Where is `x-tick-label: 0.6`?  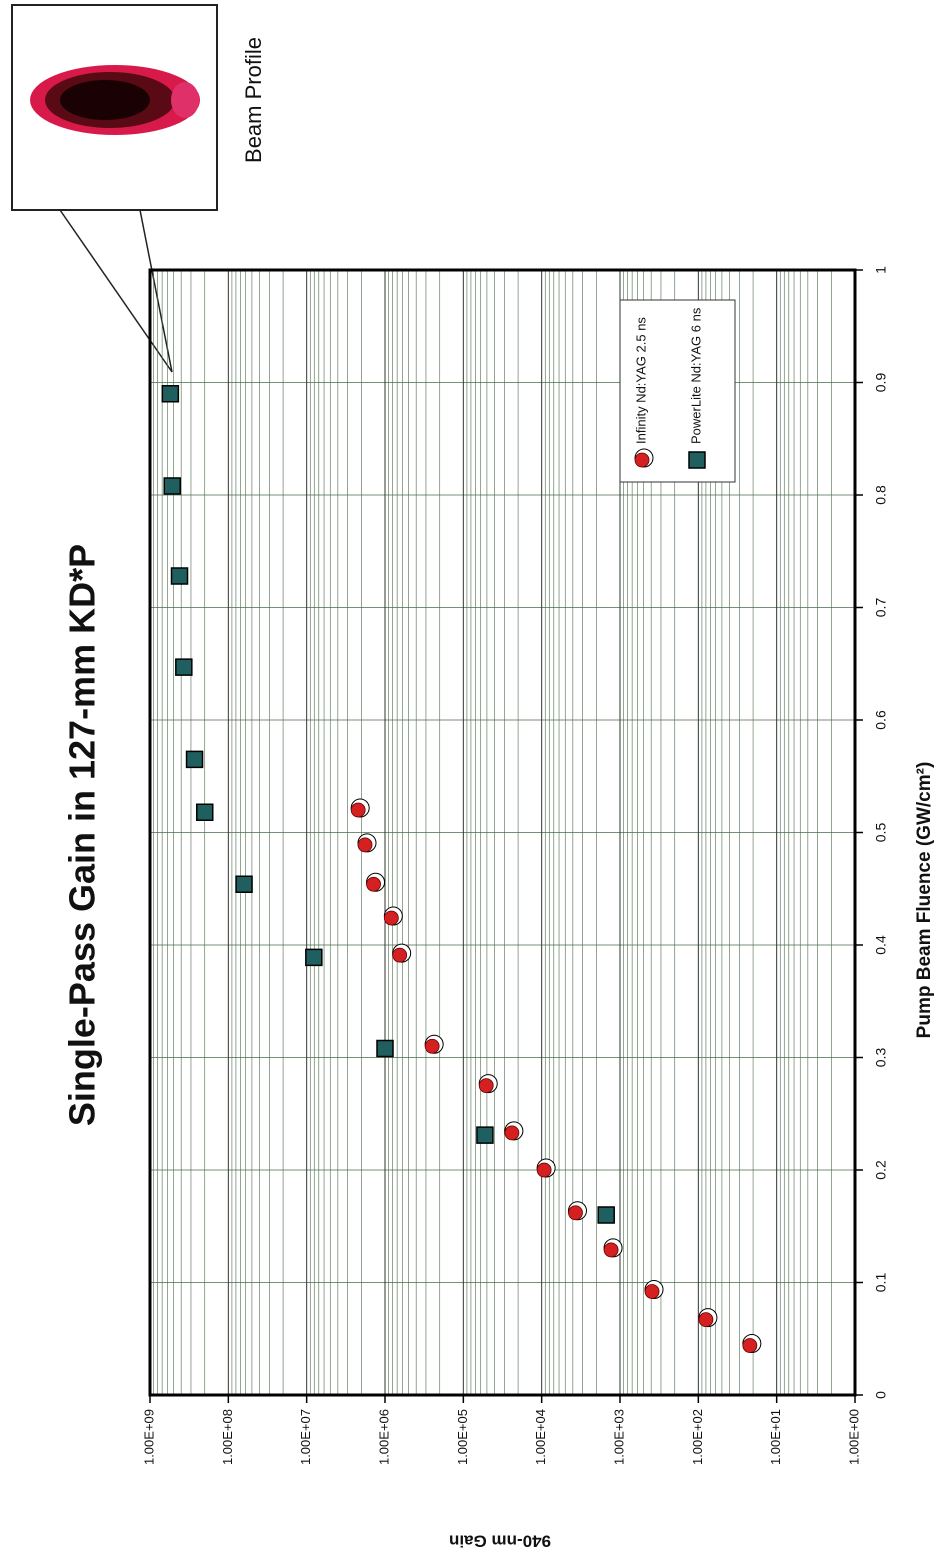 x-tick-label: 0.6 is located at coordinates (881, 720).